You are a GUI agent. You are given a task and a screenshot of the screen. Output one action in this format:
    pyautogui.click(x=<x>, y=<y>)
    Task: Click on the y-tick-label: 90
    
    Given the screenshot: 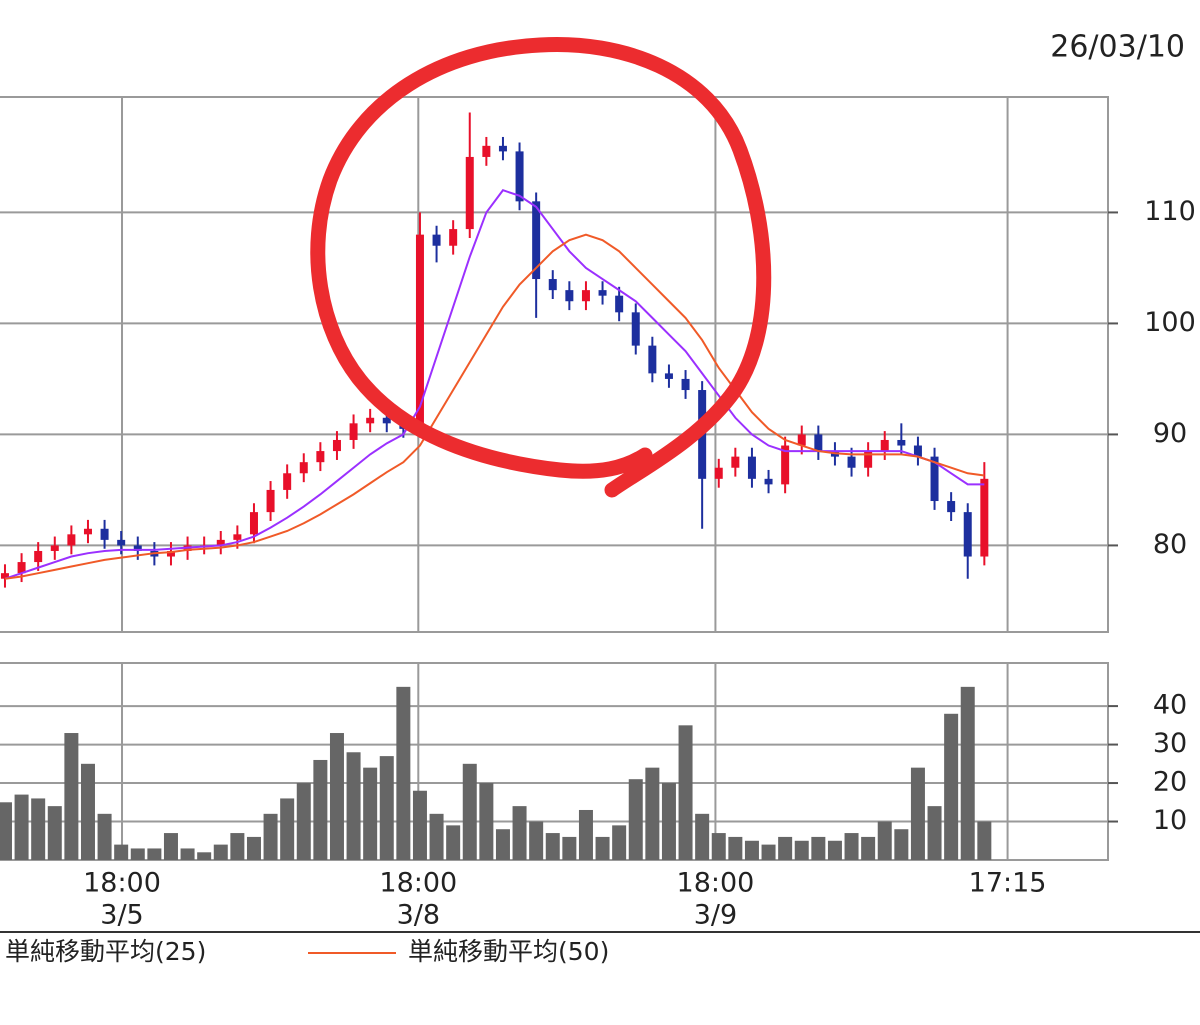 What is the action you would take?
    pyautogui.click(x=1170, y=433)
    